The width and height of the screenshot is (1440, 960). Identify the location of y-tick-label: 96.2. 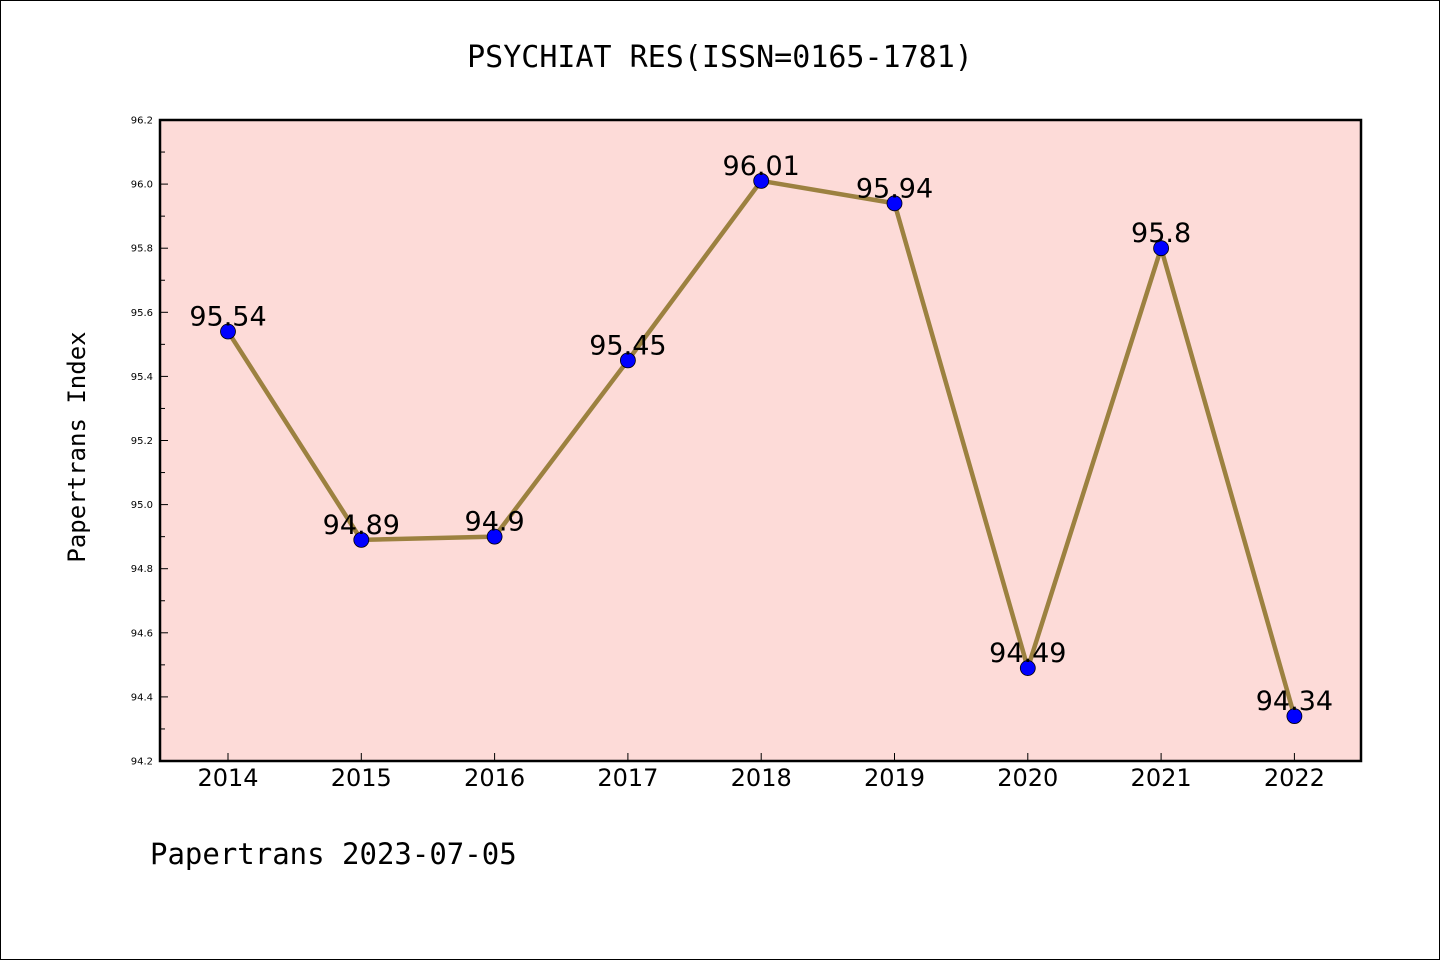
(142, 121).